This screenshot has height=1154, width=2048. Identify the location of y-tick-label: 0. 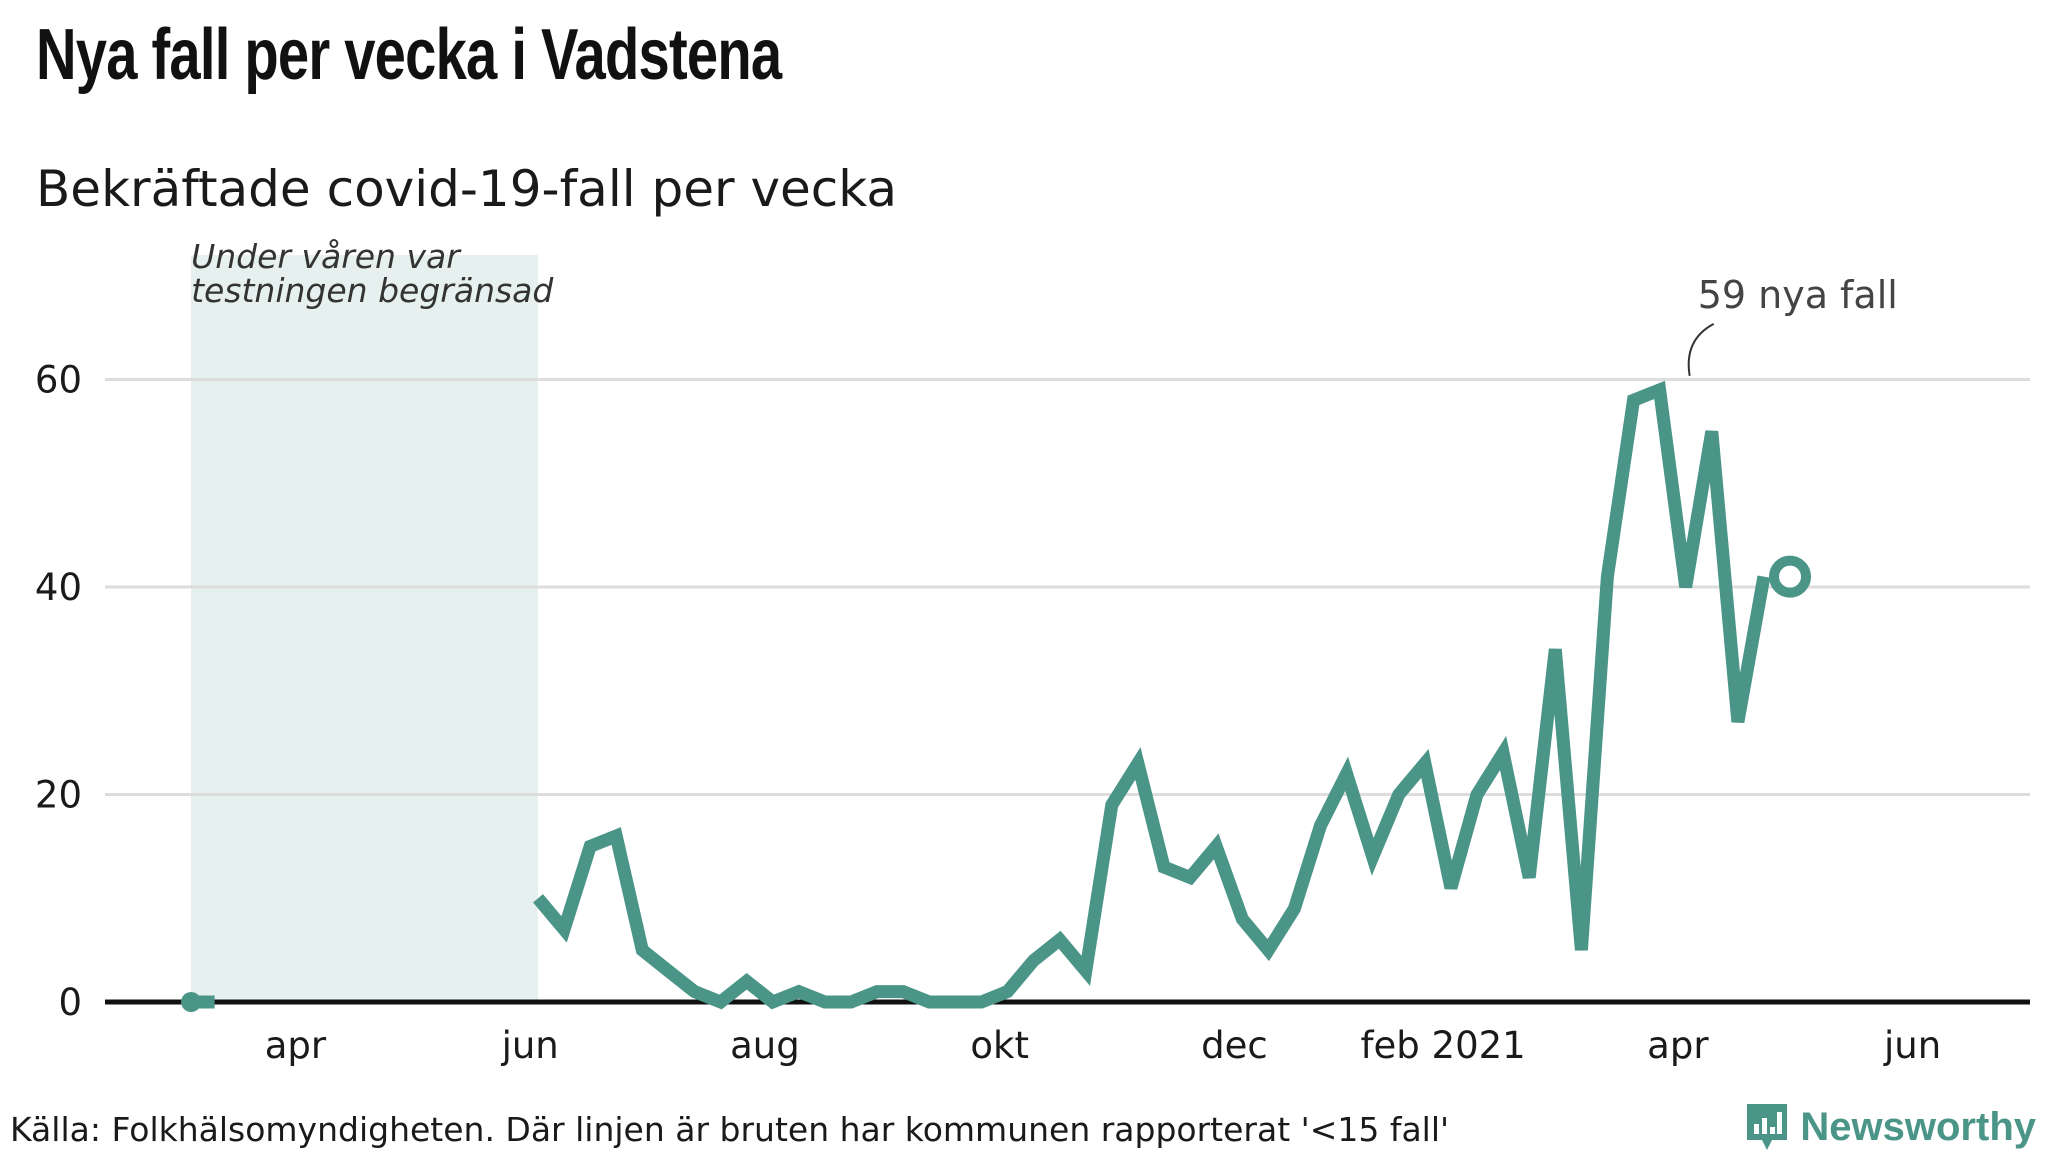
(70, 1002).